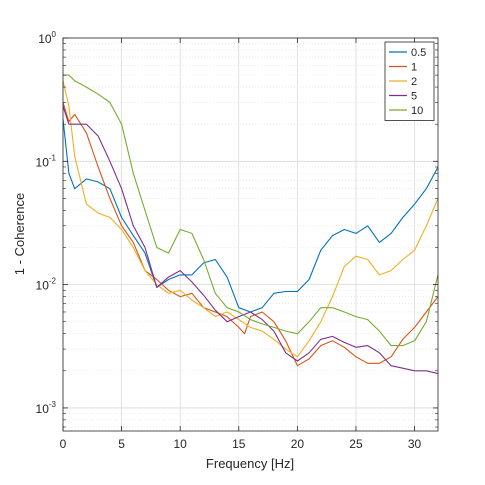  Describe the element at coordinates (250, 463) in the screenshot. I see `x-axis-label: Frequency [Hz]` at that location.